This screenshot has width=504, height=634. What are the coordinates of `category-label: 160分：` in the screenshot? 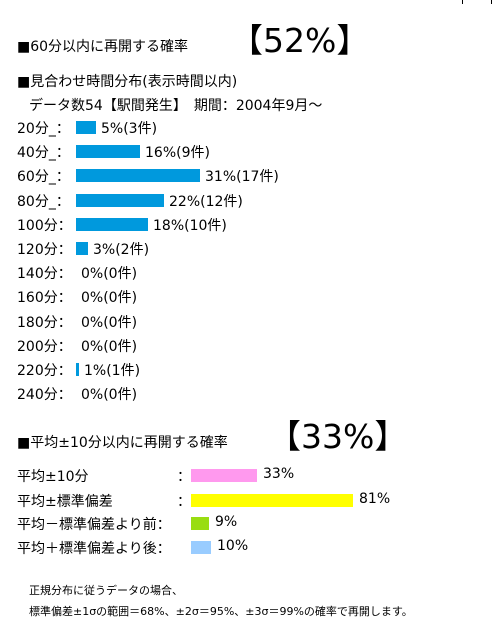 It's located at (44, 298).